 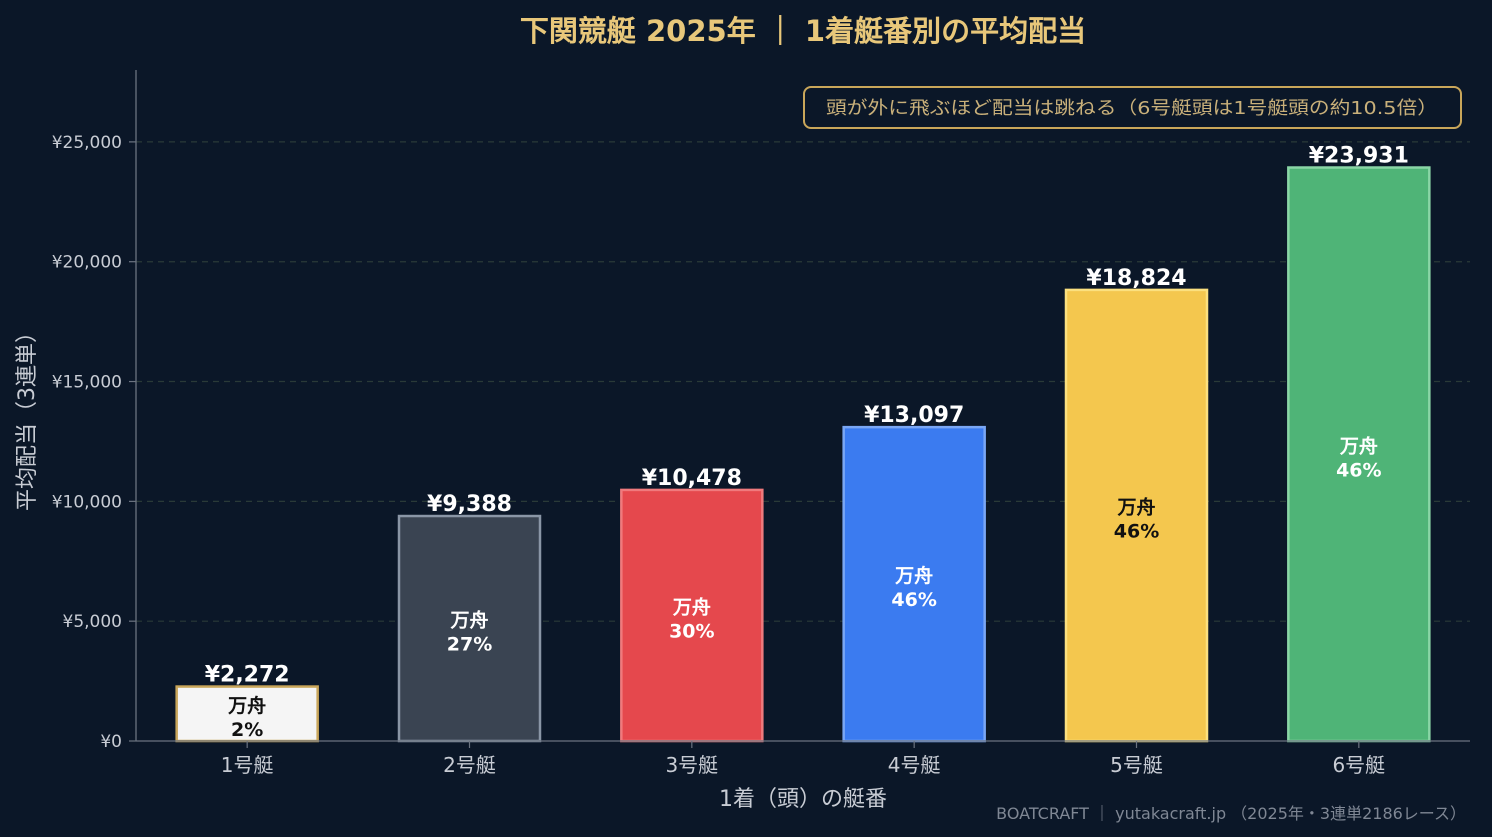 What do you see at coordinates (111, 742) in the screenshot?
I see `y-tick-label: ¥0` at bounding box center [111, 742].